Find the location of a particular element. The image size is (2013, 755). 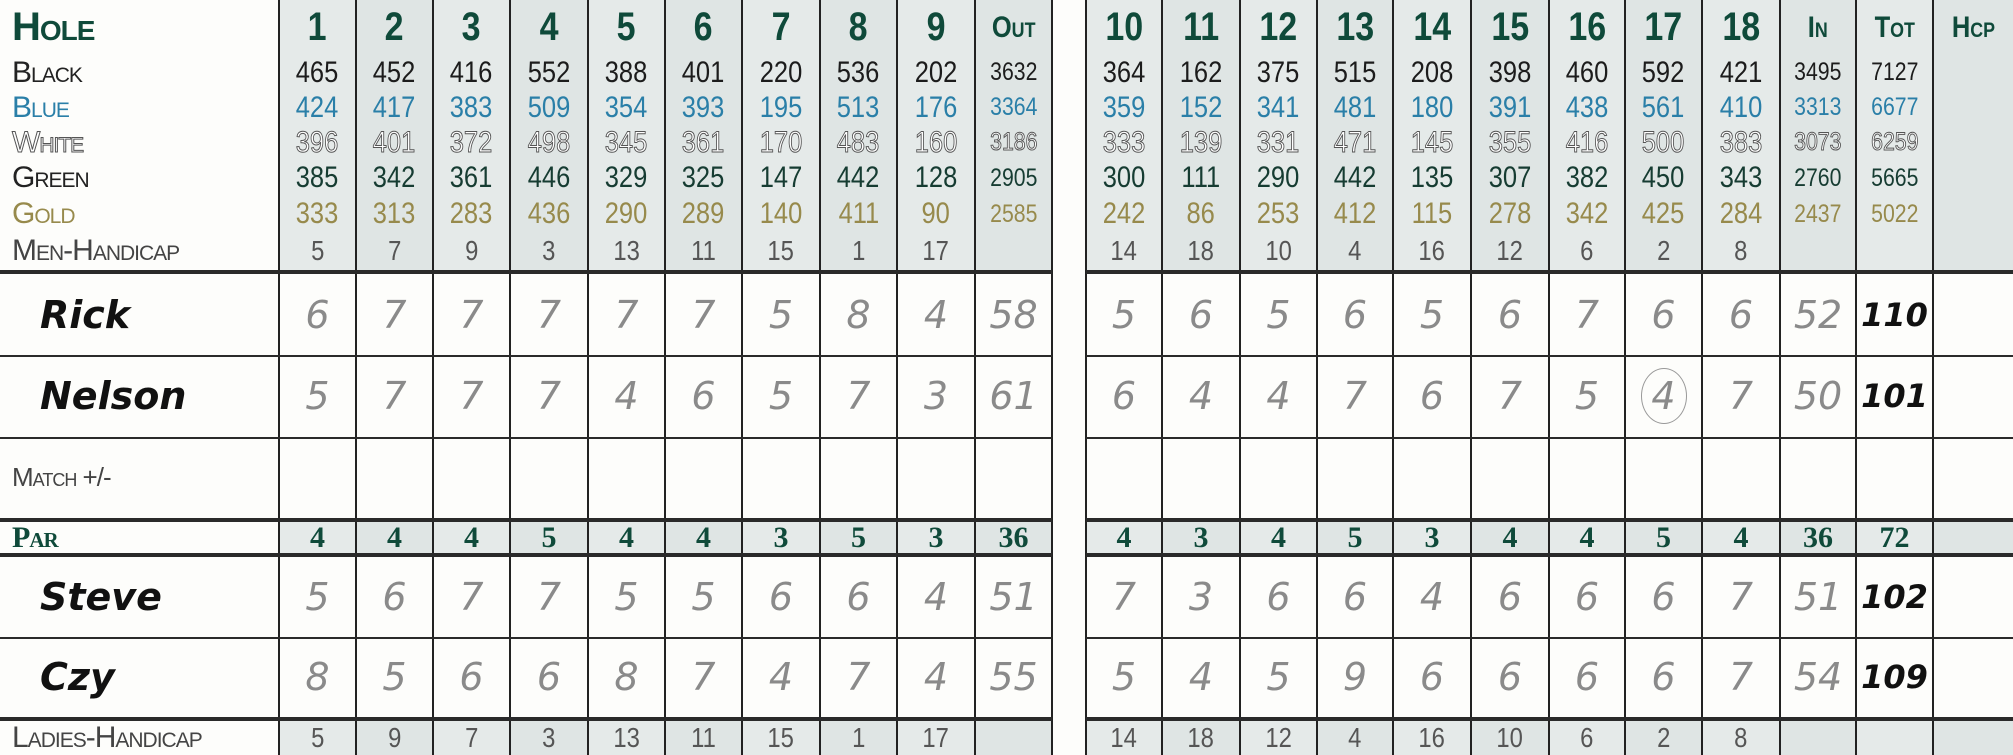

score-cell: 61 is located at coordinates (1013, 396).